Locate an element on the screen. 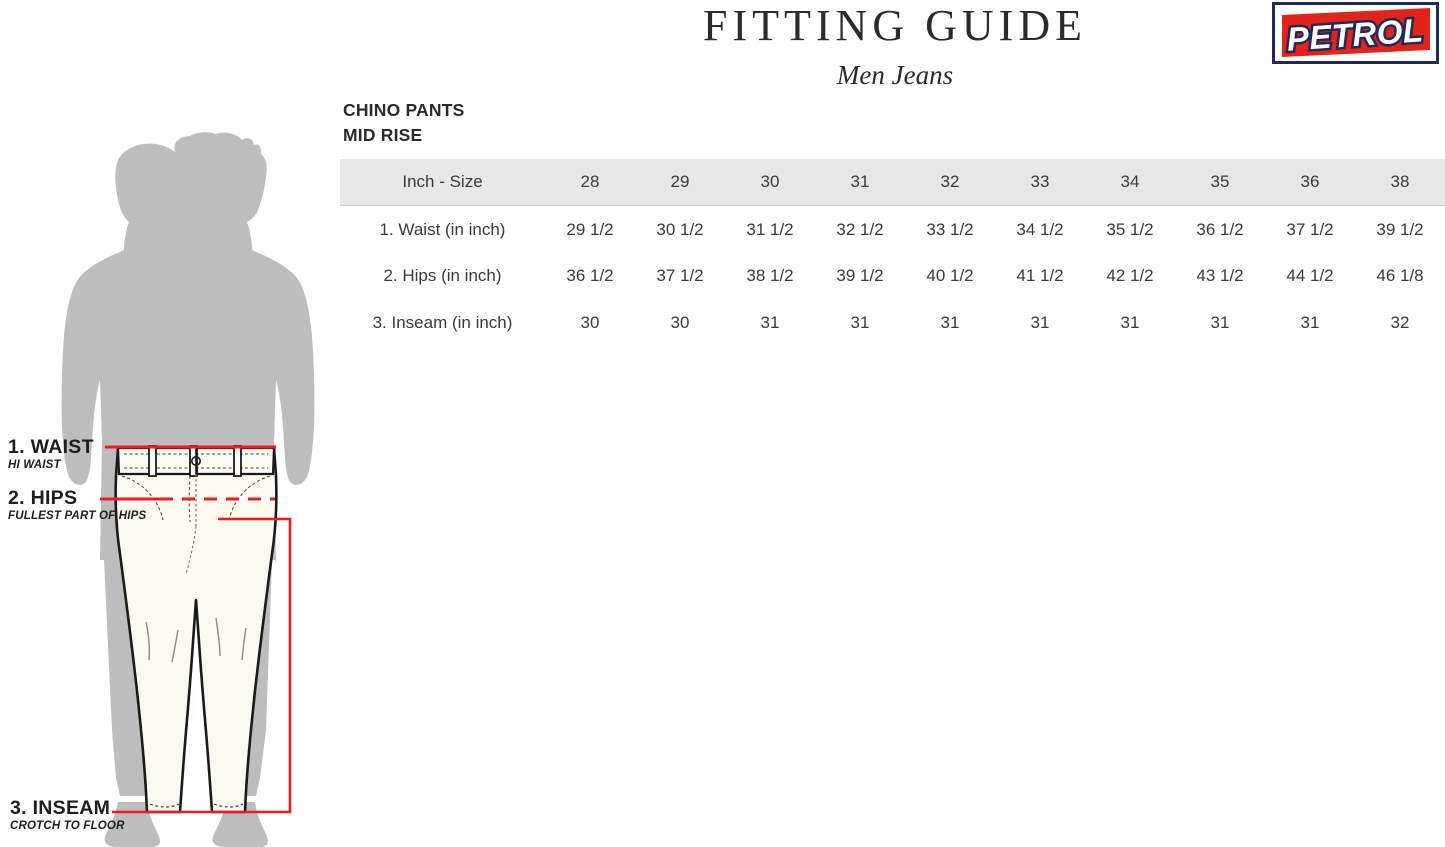  table-cell: 34 1/2 is located at coordinates (1040, 229).